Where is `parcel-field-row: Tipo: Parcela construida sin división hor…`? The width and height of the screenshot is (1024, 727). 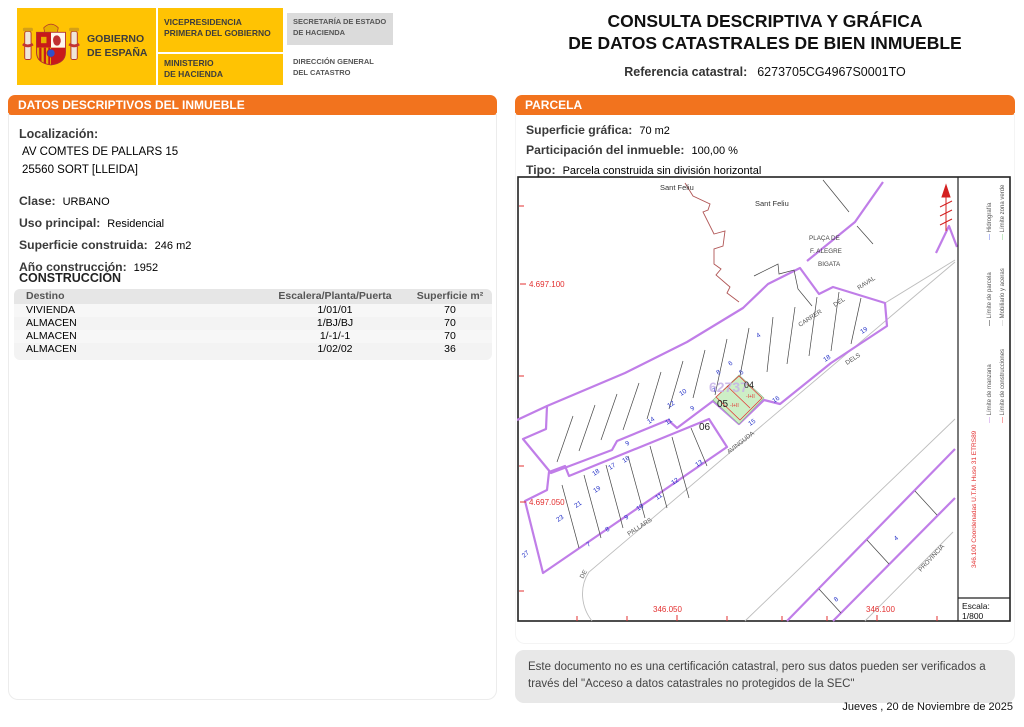
parcel-field-row: Tipo: Parcela construida sin división hor… is located at coordinates (643, 170).